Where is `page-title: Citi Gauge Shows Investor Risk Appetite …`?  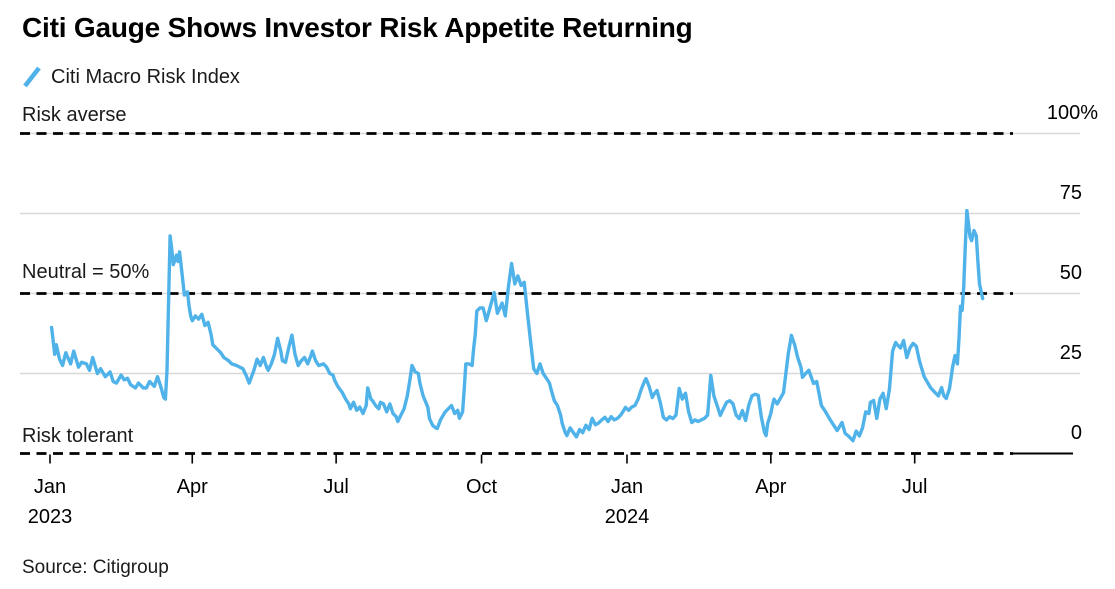 page-title: Citi Gauge Shows Investor Risk Appetite … is located at coordinates (357, 27).